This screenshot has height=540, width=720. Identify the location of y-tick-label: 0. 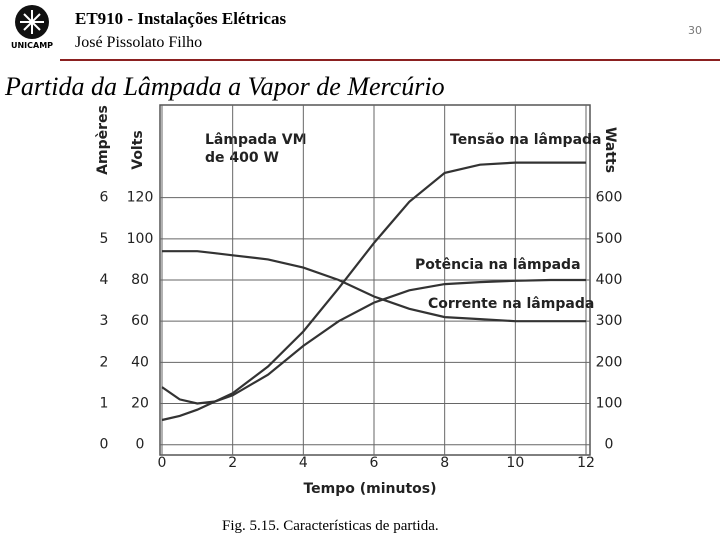
(140, 445).